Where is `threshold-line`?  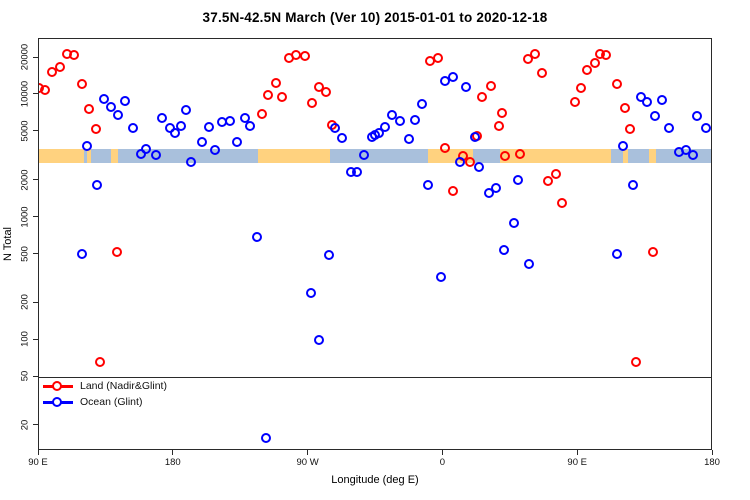 threshold-line is located at coordinates (375, 378).